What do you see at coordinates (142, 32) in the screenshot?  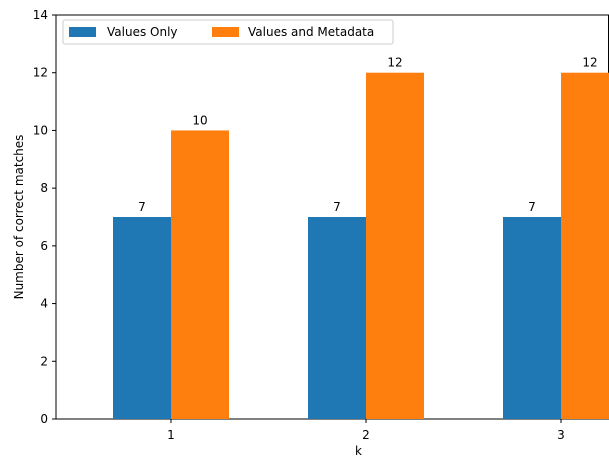 I see `legend-label: Values Only` at bounding box center [142, 32].